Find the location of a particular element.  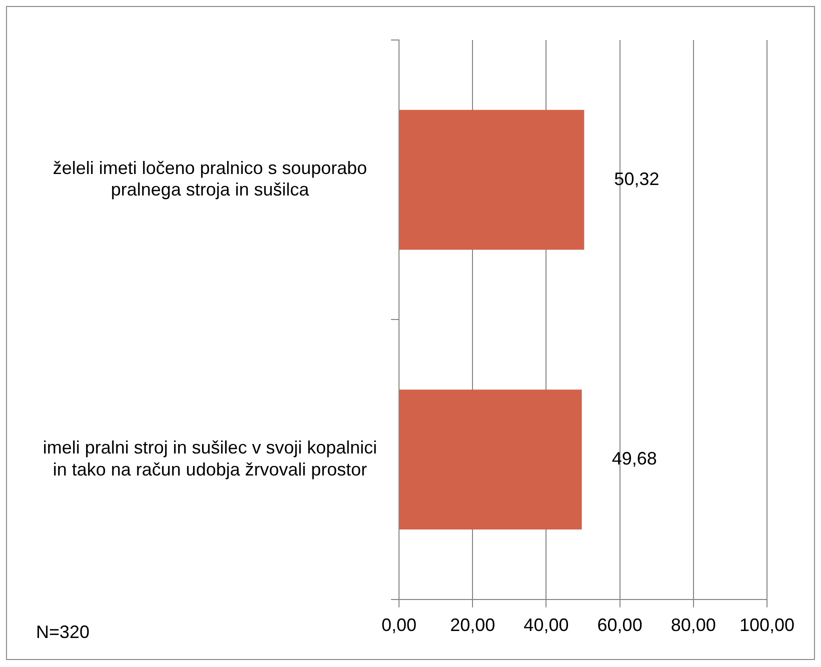

y-tick-label: imeli pralni stroj in sušilec v svoji kopalnici in tako na račun udobja žrvovali prostor is located at coordinates (210, 459).